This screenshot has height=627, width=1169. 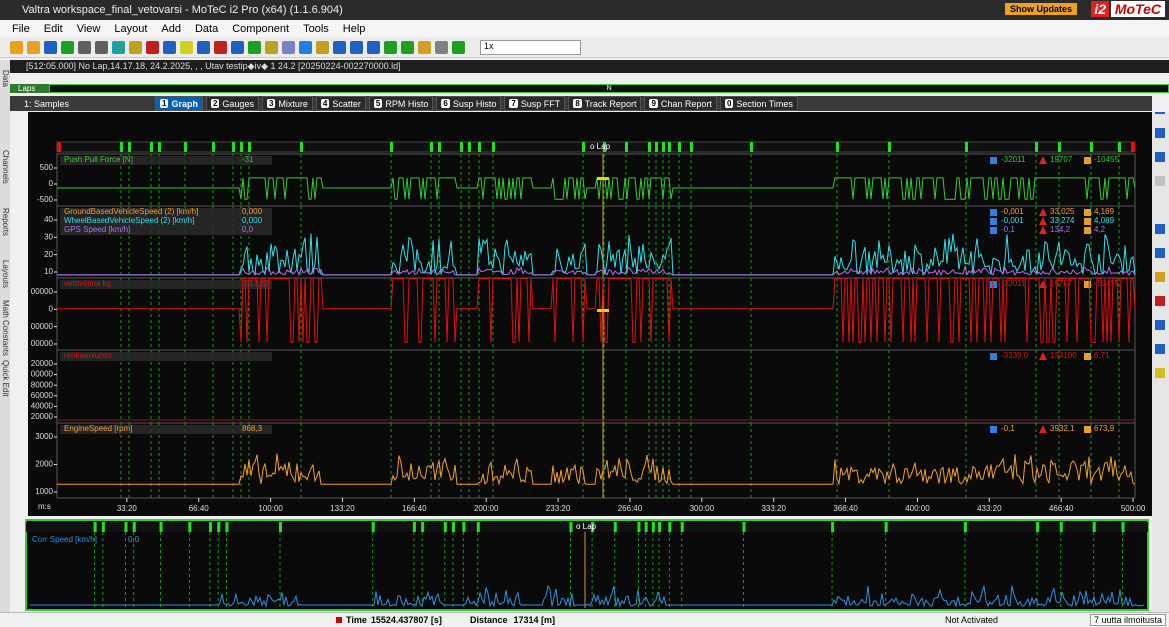 What do you see at coordinates (680, 103) in the screenshot?
I see `tab: 9 Chan Report` at bounding box center [680, 103].